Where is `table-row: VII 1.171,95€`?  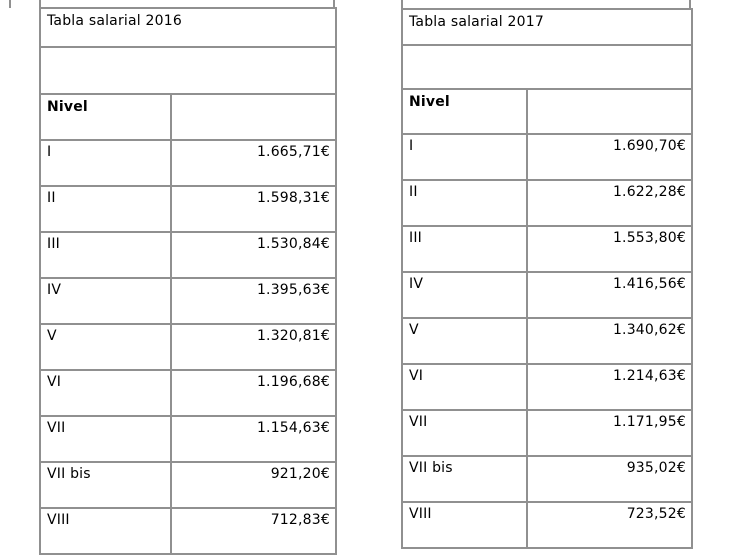
table-row: VII 1.171,95€ is located at coordinates (547, 433).